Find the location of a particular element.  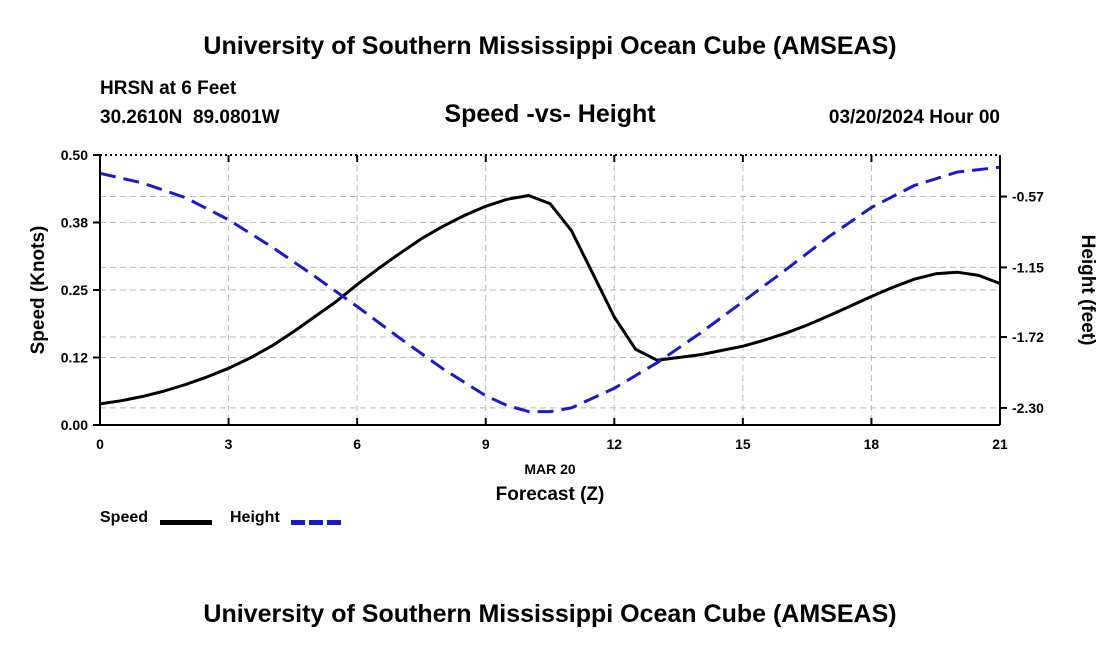

station-coordinates: 30.2610N 89.0801W is located at coordinates (190, 117).